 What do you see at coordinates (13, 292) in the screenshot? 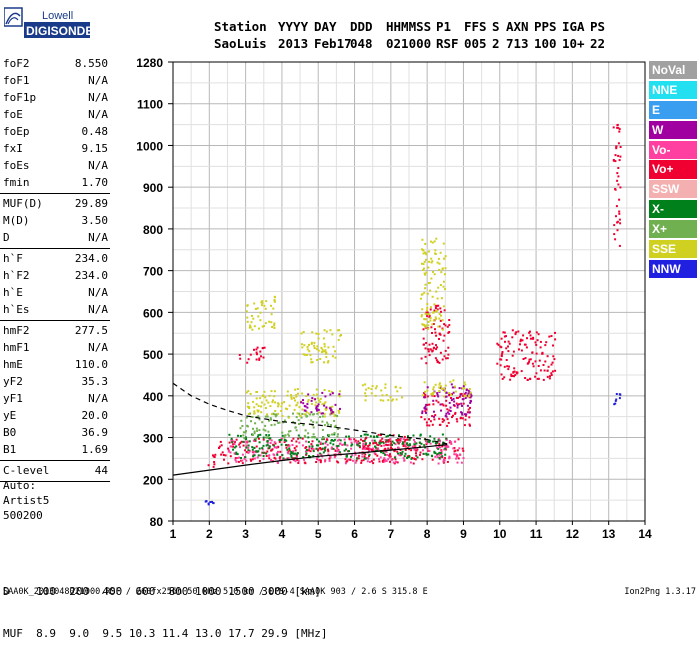
I see `param-name: h`E` at bounding box center [13, 292].